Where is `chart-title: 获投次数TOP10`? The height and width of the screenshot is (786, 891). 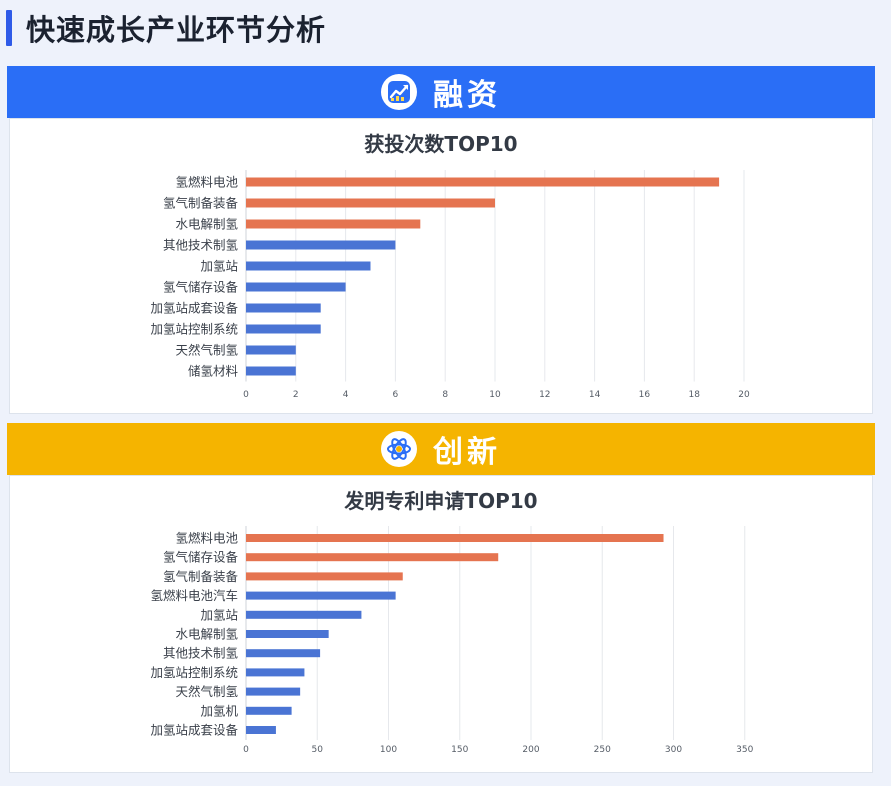 chart-title: 获投次数TOP10 is located at coordinates (440, 144).